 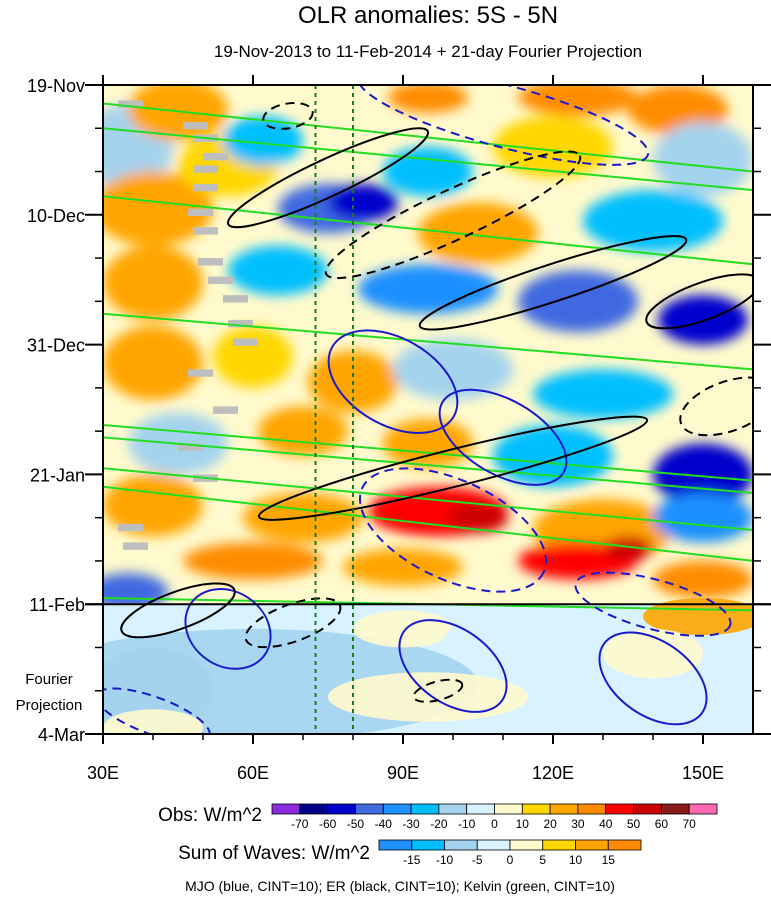 I want to click on obs-colorbar-level-10: 30, so click(x=578, y=824).